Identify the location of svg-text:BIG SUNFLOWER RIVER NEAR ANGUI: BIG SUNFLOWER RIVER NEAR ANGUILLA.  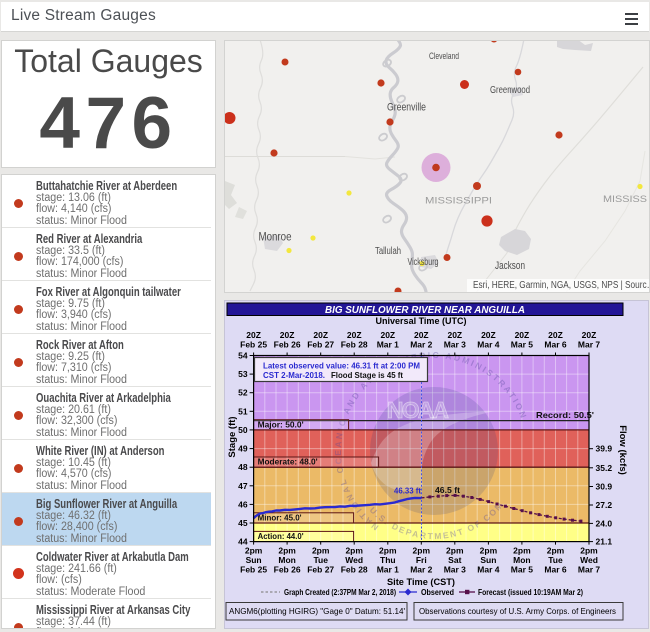
(425, 310).